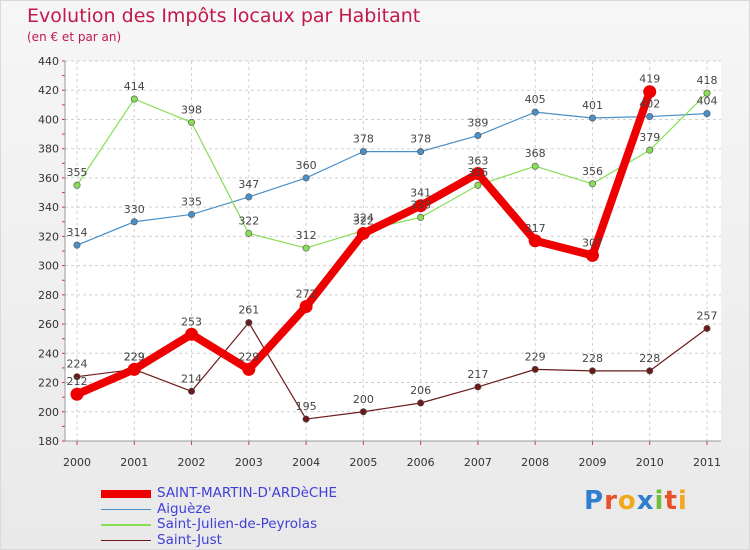  I want to click on x-tick-label: 2007, so click(478, 462).